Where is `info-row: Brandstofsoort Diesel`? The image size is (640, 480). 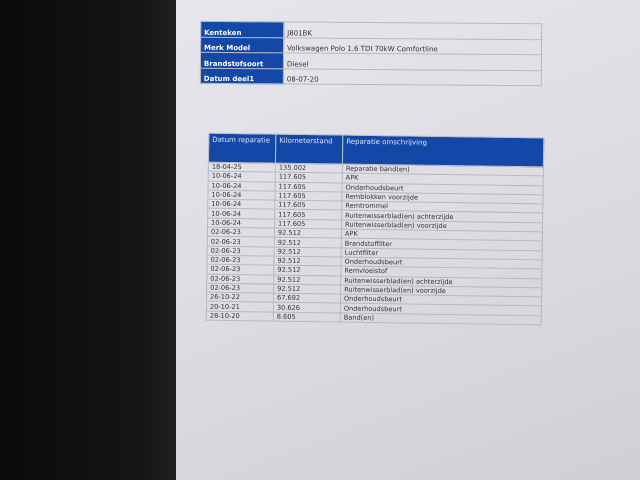
info-row: Brandstofsoort Diesel is located at coordinates (371, 61).